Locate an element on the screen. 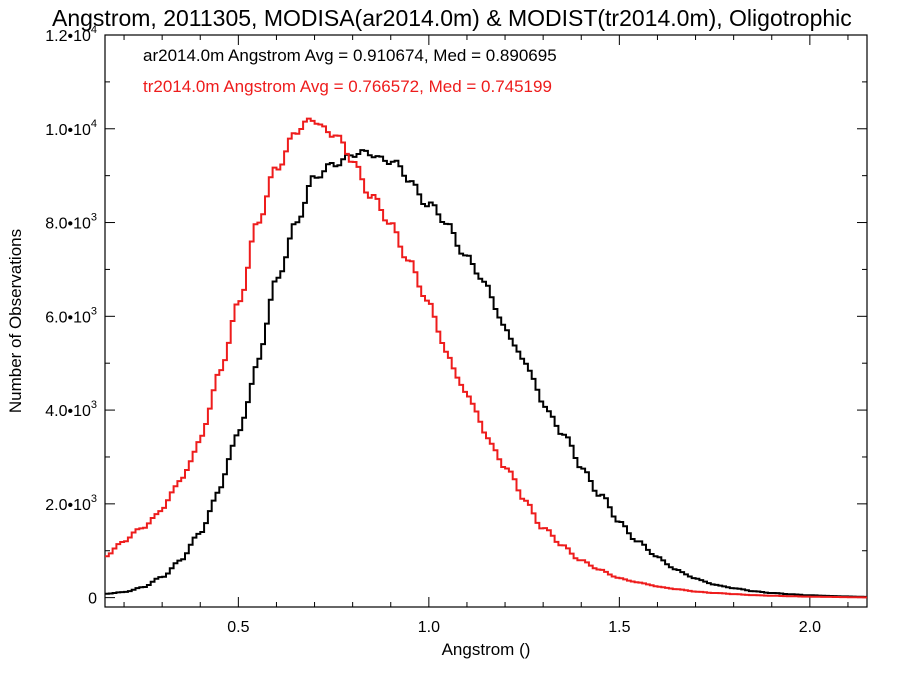 This screenshot has width=900, height=675. y-tick-mantissa: 4.0•10 is located at coordinates (68, 411).